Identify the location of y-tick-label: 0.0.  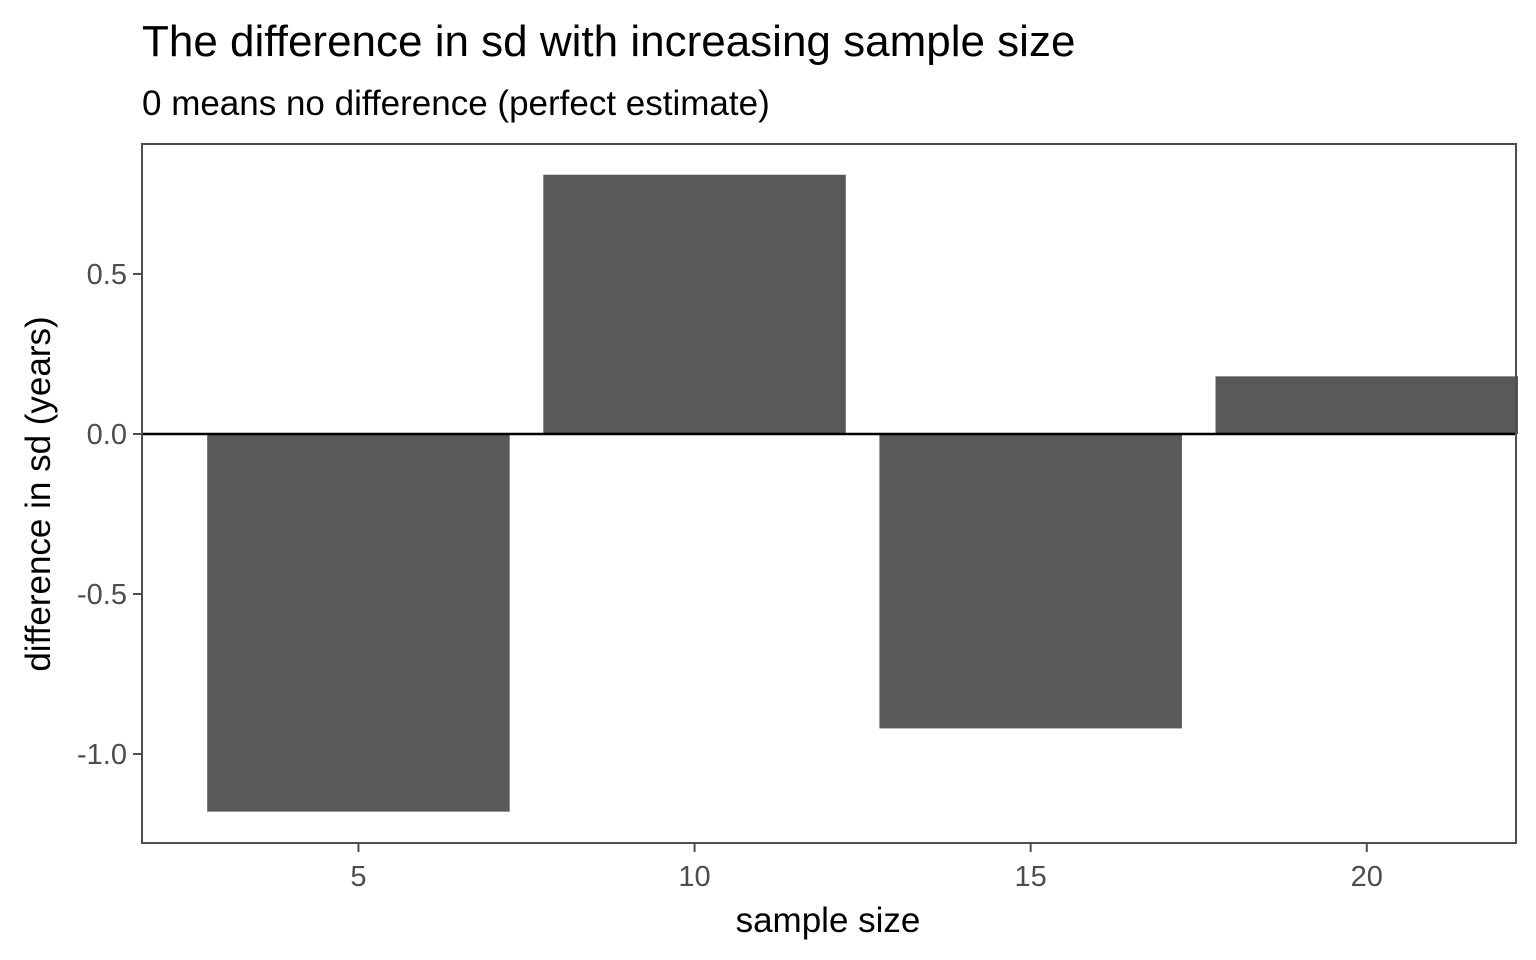
(107, 435).